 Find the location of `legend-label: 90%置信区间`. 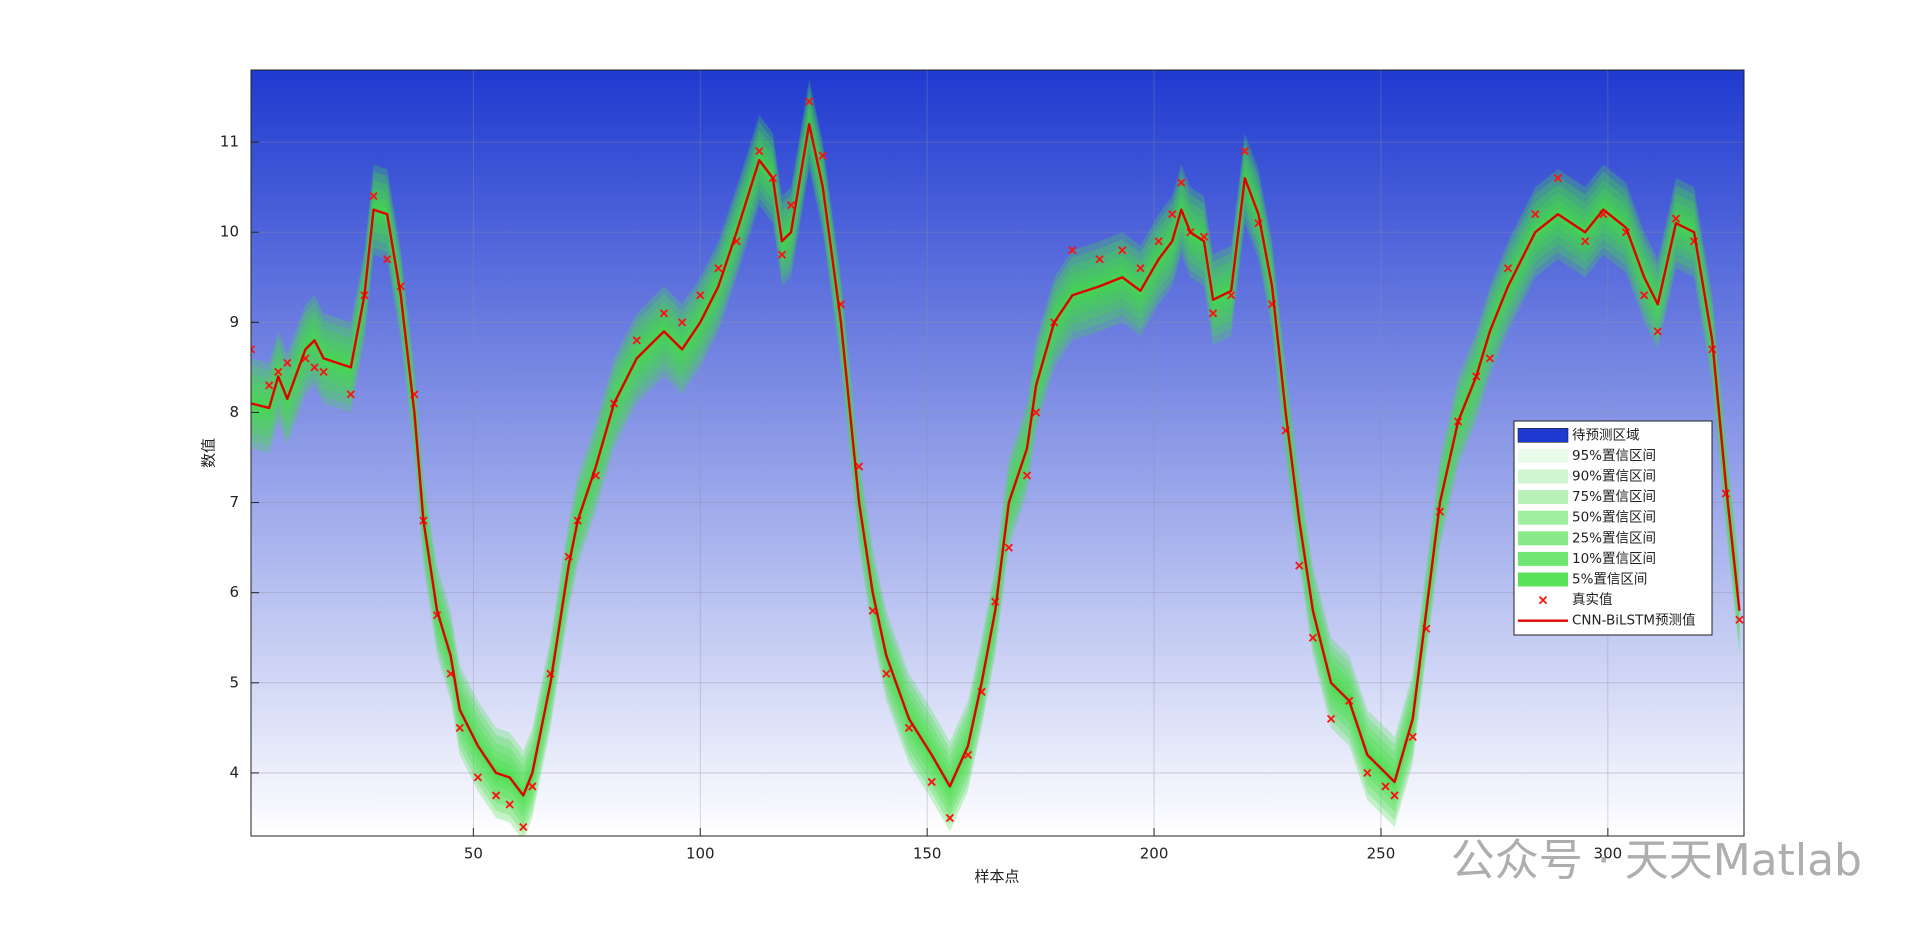

legend-label: 90%置信区间 is located at coordinates (1614, 477).